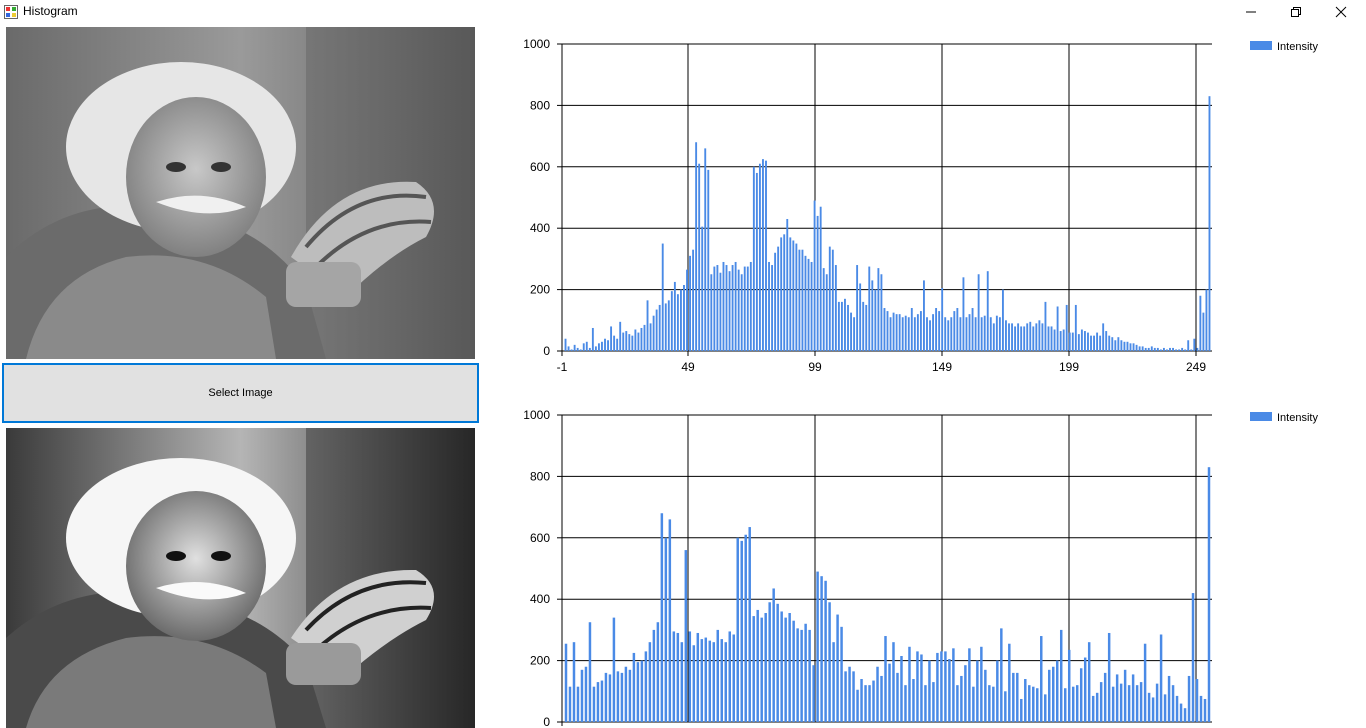 Image resolution: width=1366 pixels, height=728 pixels. I want to click on minimize-button, so click(1250, 12).